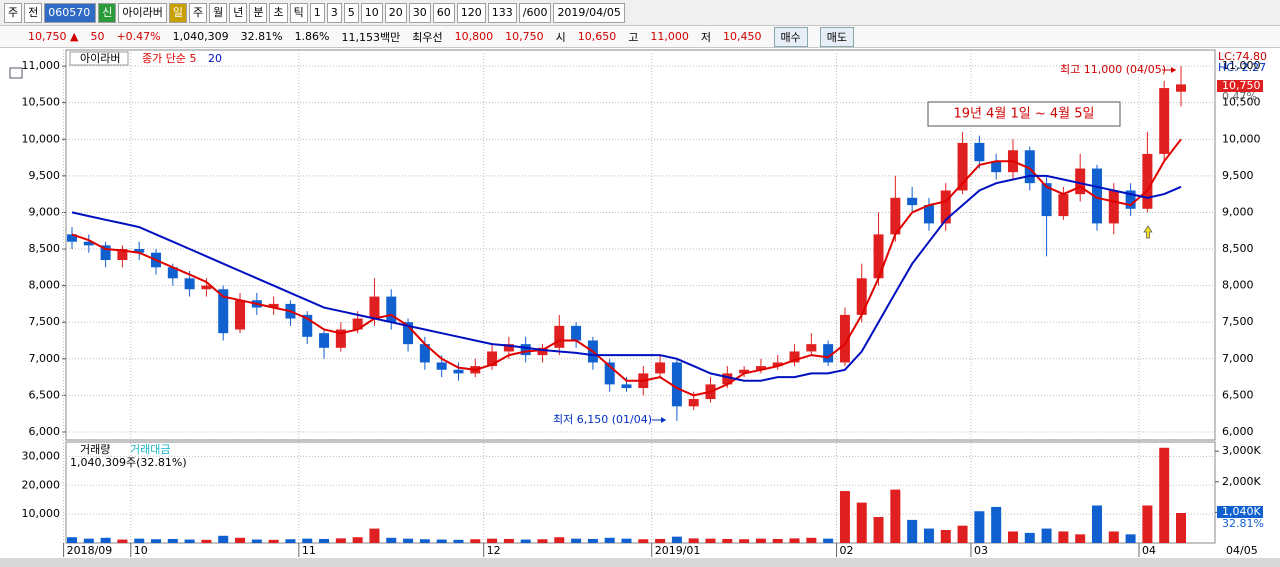  Describe the element at coordinates (138, 36) in the screenshot. I see `quote-field: +0.47%` at that location.